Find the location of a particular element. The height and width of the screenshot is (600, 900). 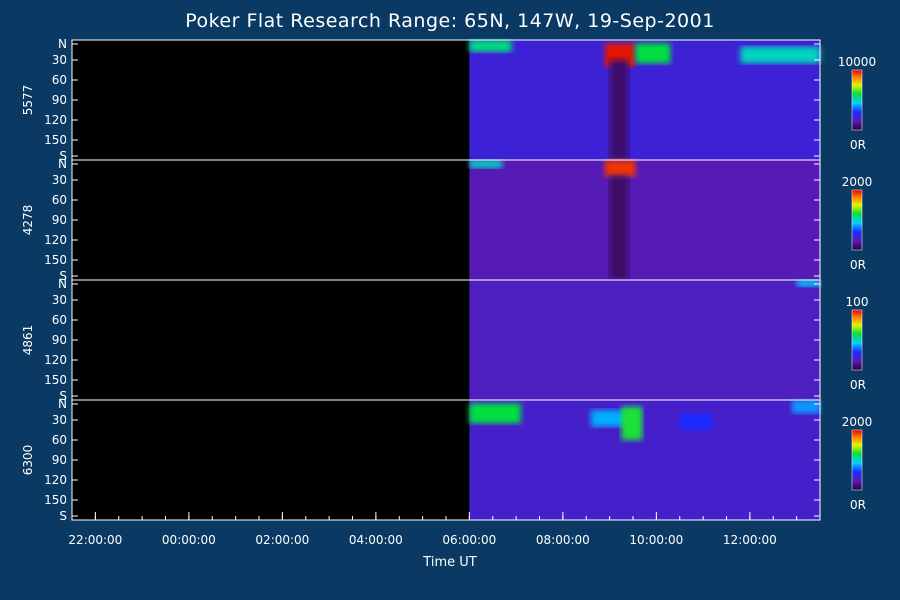

panel-label: 4861 is located at coordinates (28, 340).